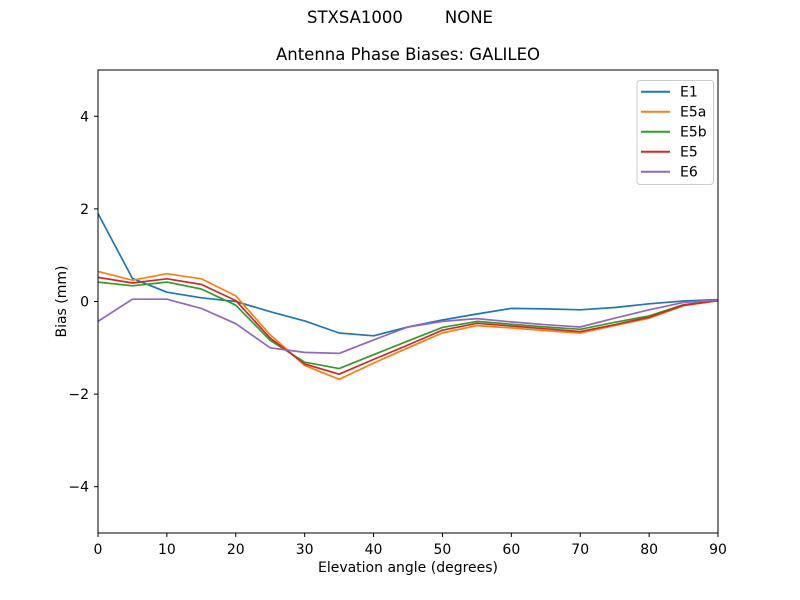 Image resolution: width=800 pixels, height=600 pixels. Describe the element at coordinates (693, 113) in the screenshot. I see `legend-label: E5a` at that location.